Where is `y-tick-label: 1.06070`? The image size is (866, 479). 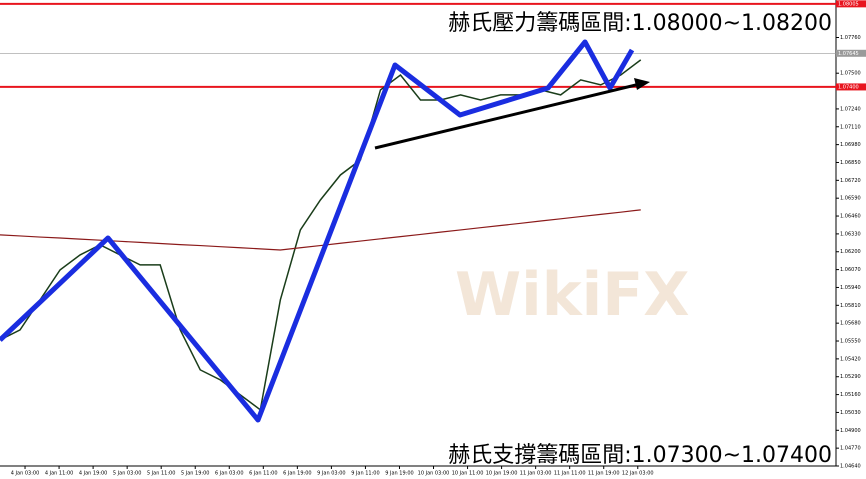 y-tick-label: 1.06070 is located at coordinates (850, 270).